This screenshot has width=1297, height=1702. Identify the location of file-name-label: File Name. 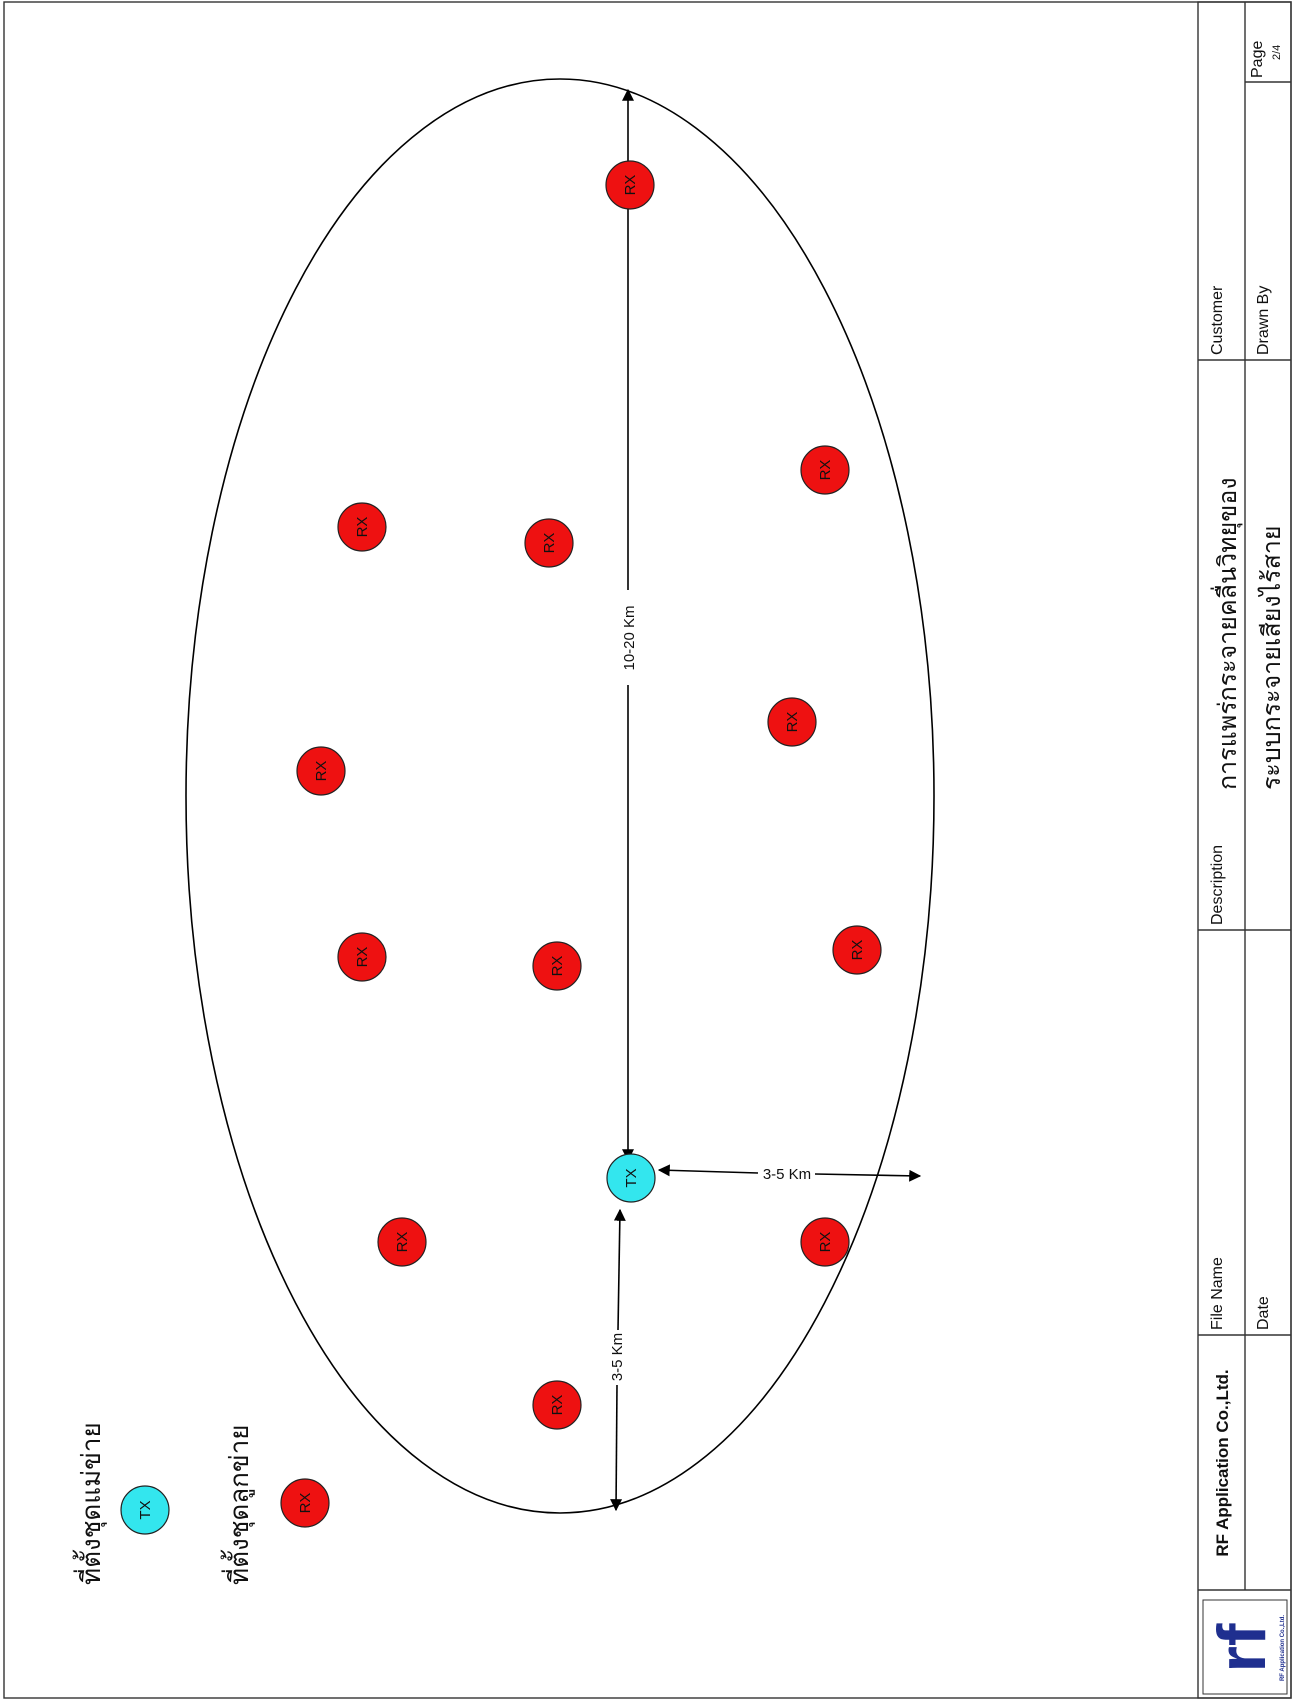
(1217, 1293).